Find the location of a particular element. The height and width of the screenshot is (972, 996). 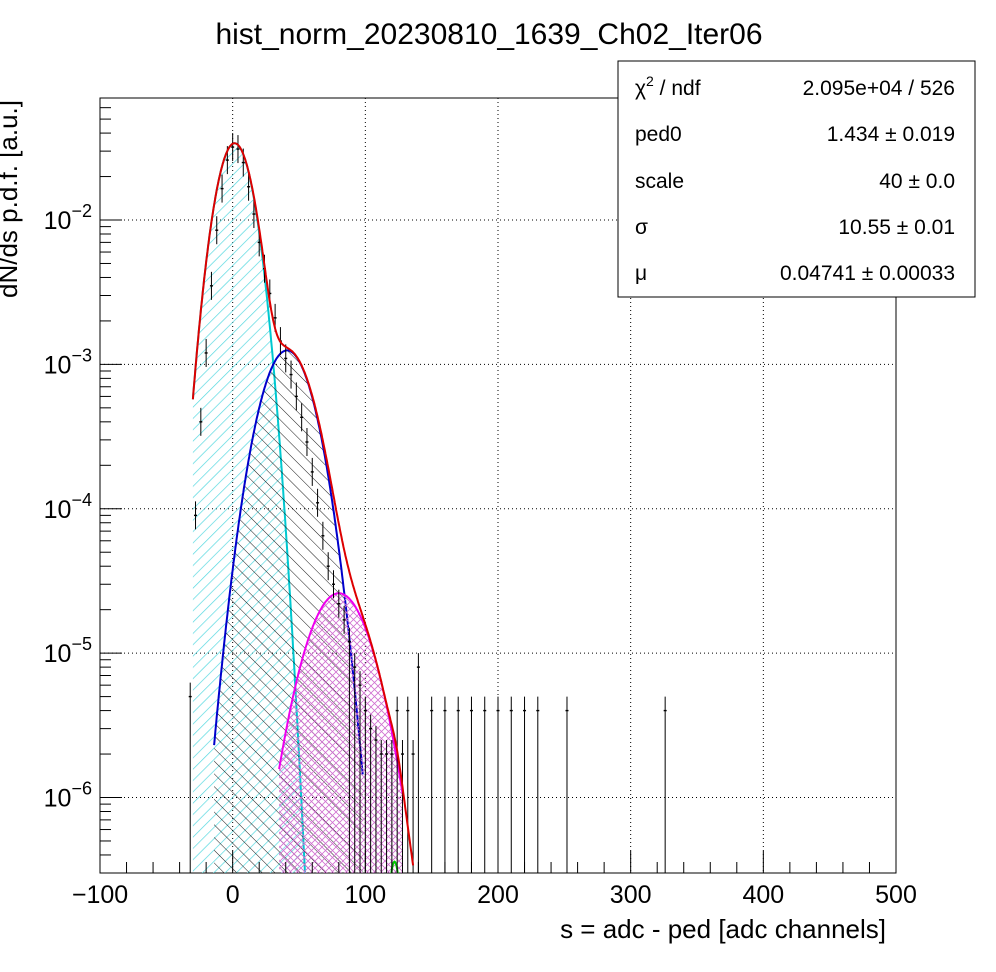

y-tick-label: 10⁻³ is located at coordinates (68, 362).